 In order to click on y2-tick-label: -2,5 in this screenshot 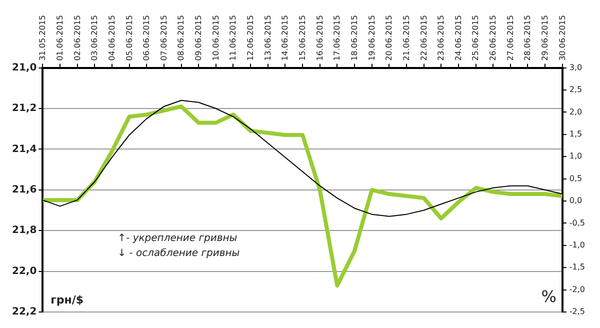, I will do `click(577, 311)`.